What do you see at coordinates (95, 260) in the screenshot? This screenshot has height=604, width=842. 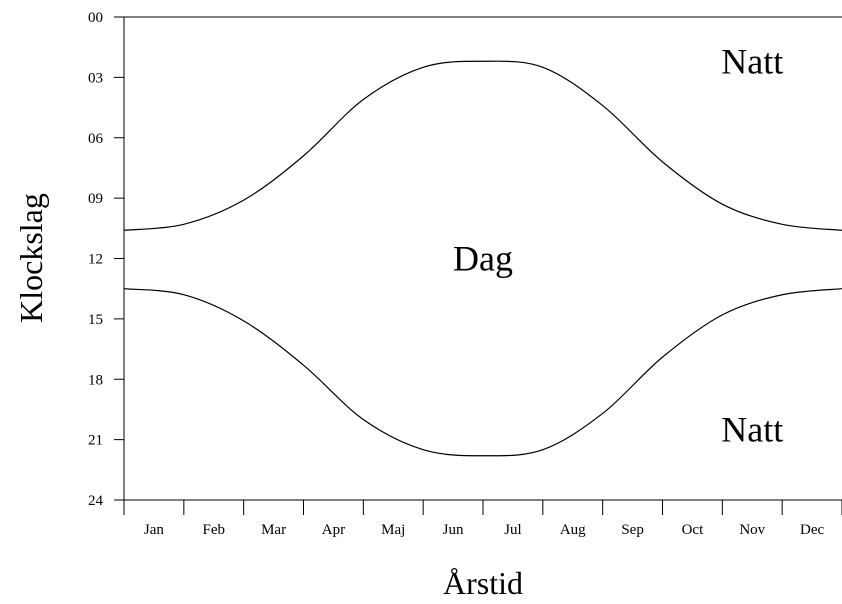 I see `y-tick-label: 12` at bounding box center [95, 260].